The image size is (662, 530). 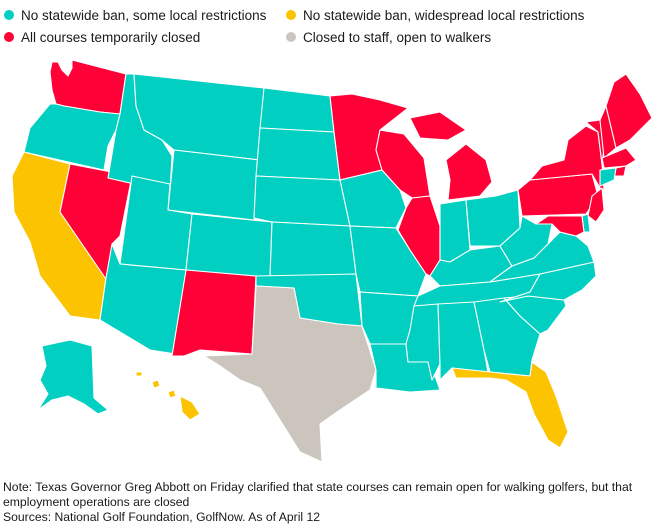 What do you see at coordinates (291, 37) in the screenshot?
I see `legend-swatch-walkers` at bounding box center [291, 37].